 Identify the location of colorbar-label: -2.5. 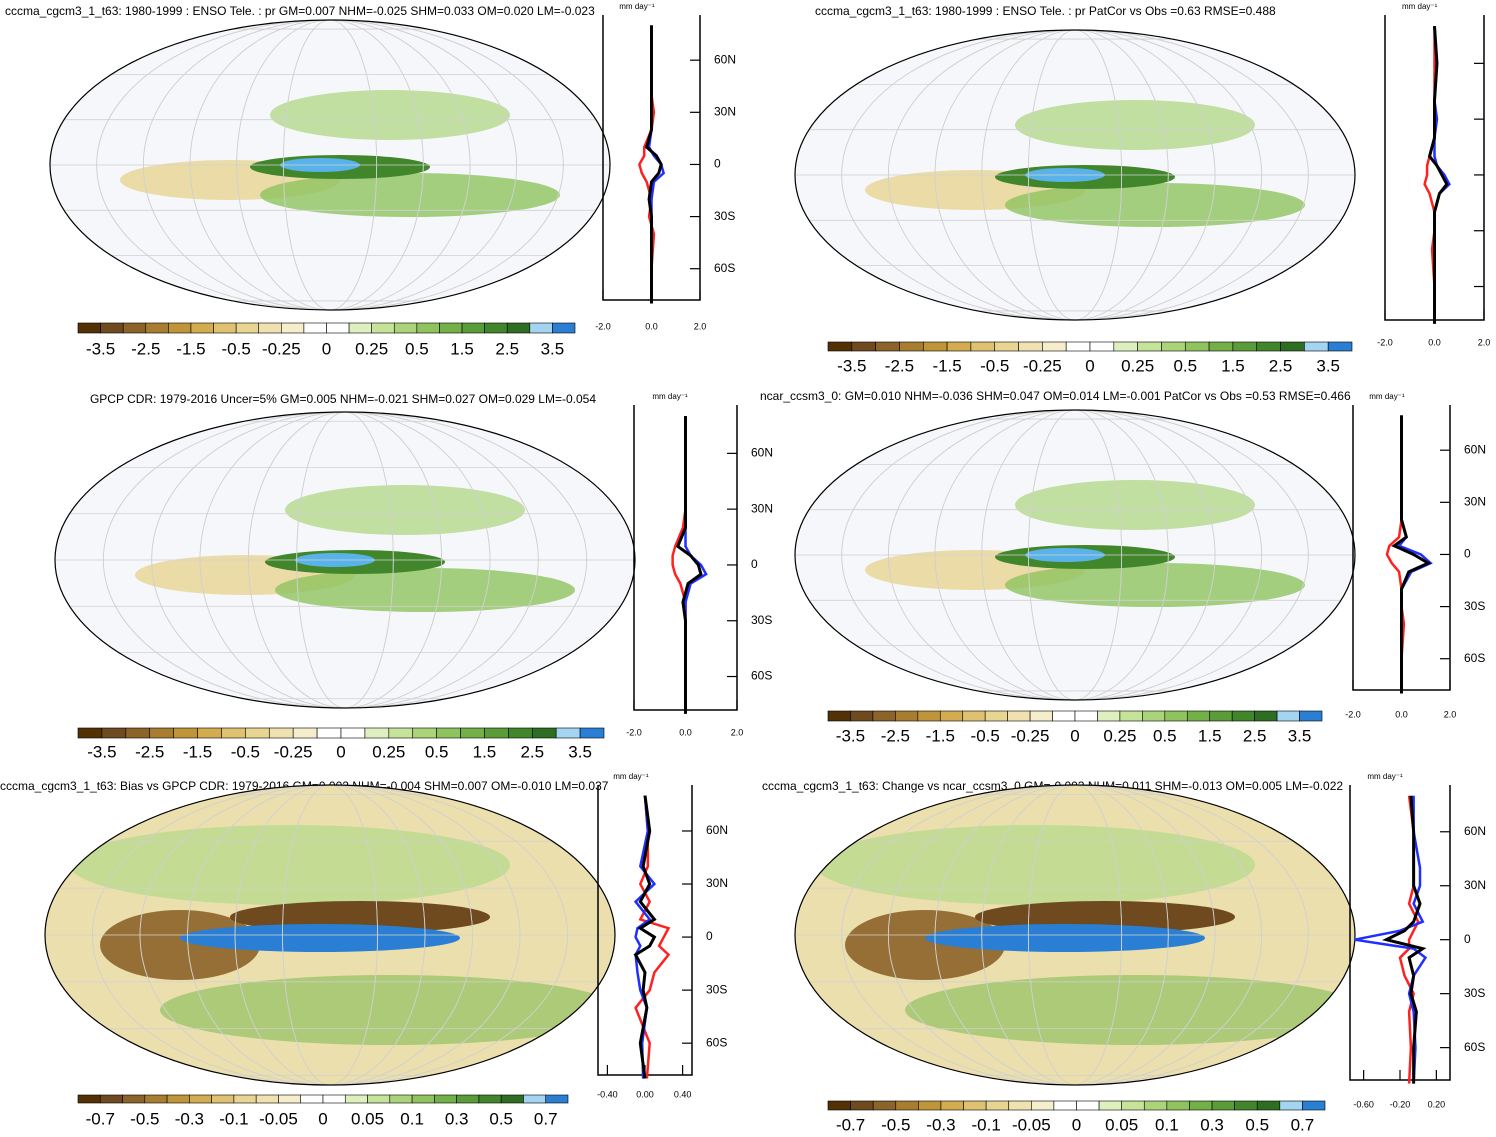
(895, 735).